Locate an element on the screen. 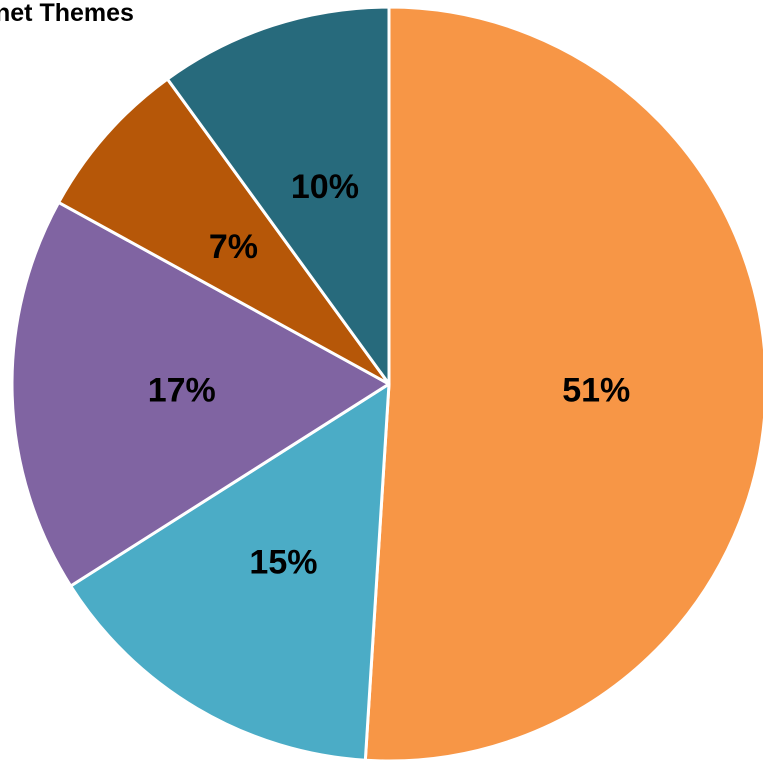 The height and width of the screenshot is (764, 763). pie-slice-label-3: 7% is located at coordinates (233, 247).